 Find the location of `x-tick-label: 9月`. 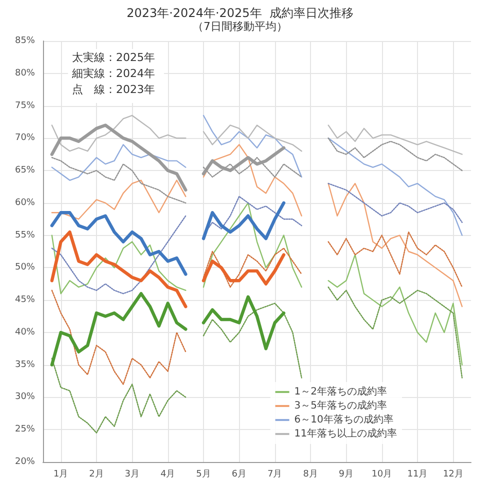

x-tick-label: 9月 is located at coordinates (346, 475).